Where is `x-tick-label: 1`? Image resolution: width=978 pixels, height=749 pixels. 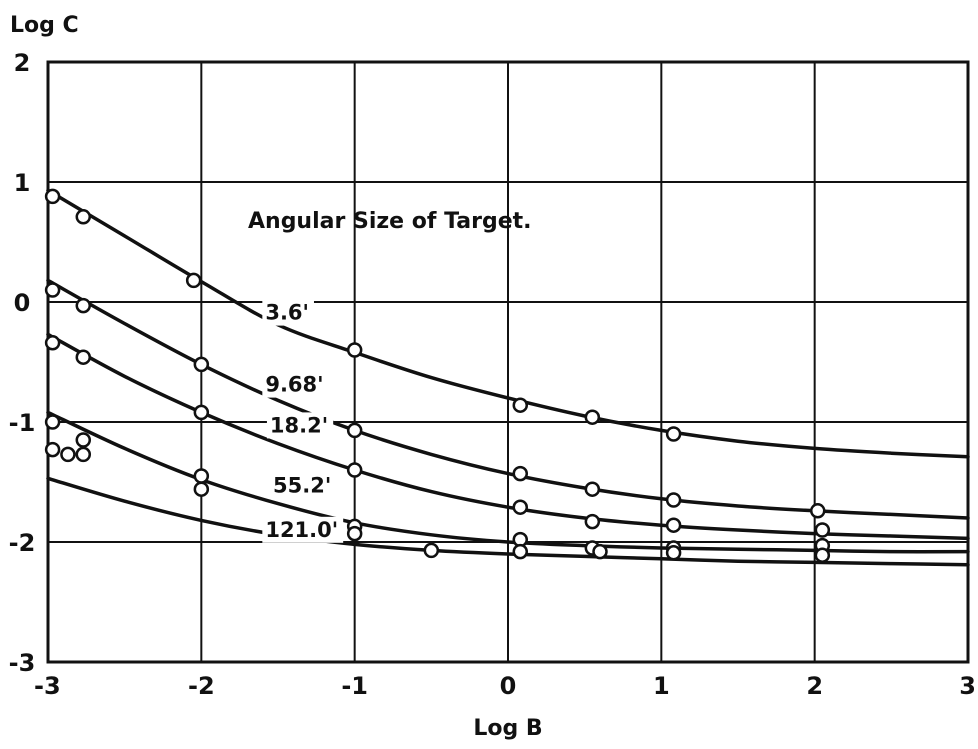 x-tick-label: 1 is located at coordinates (661, 686).